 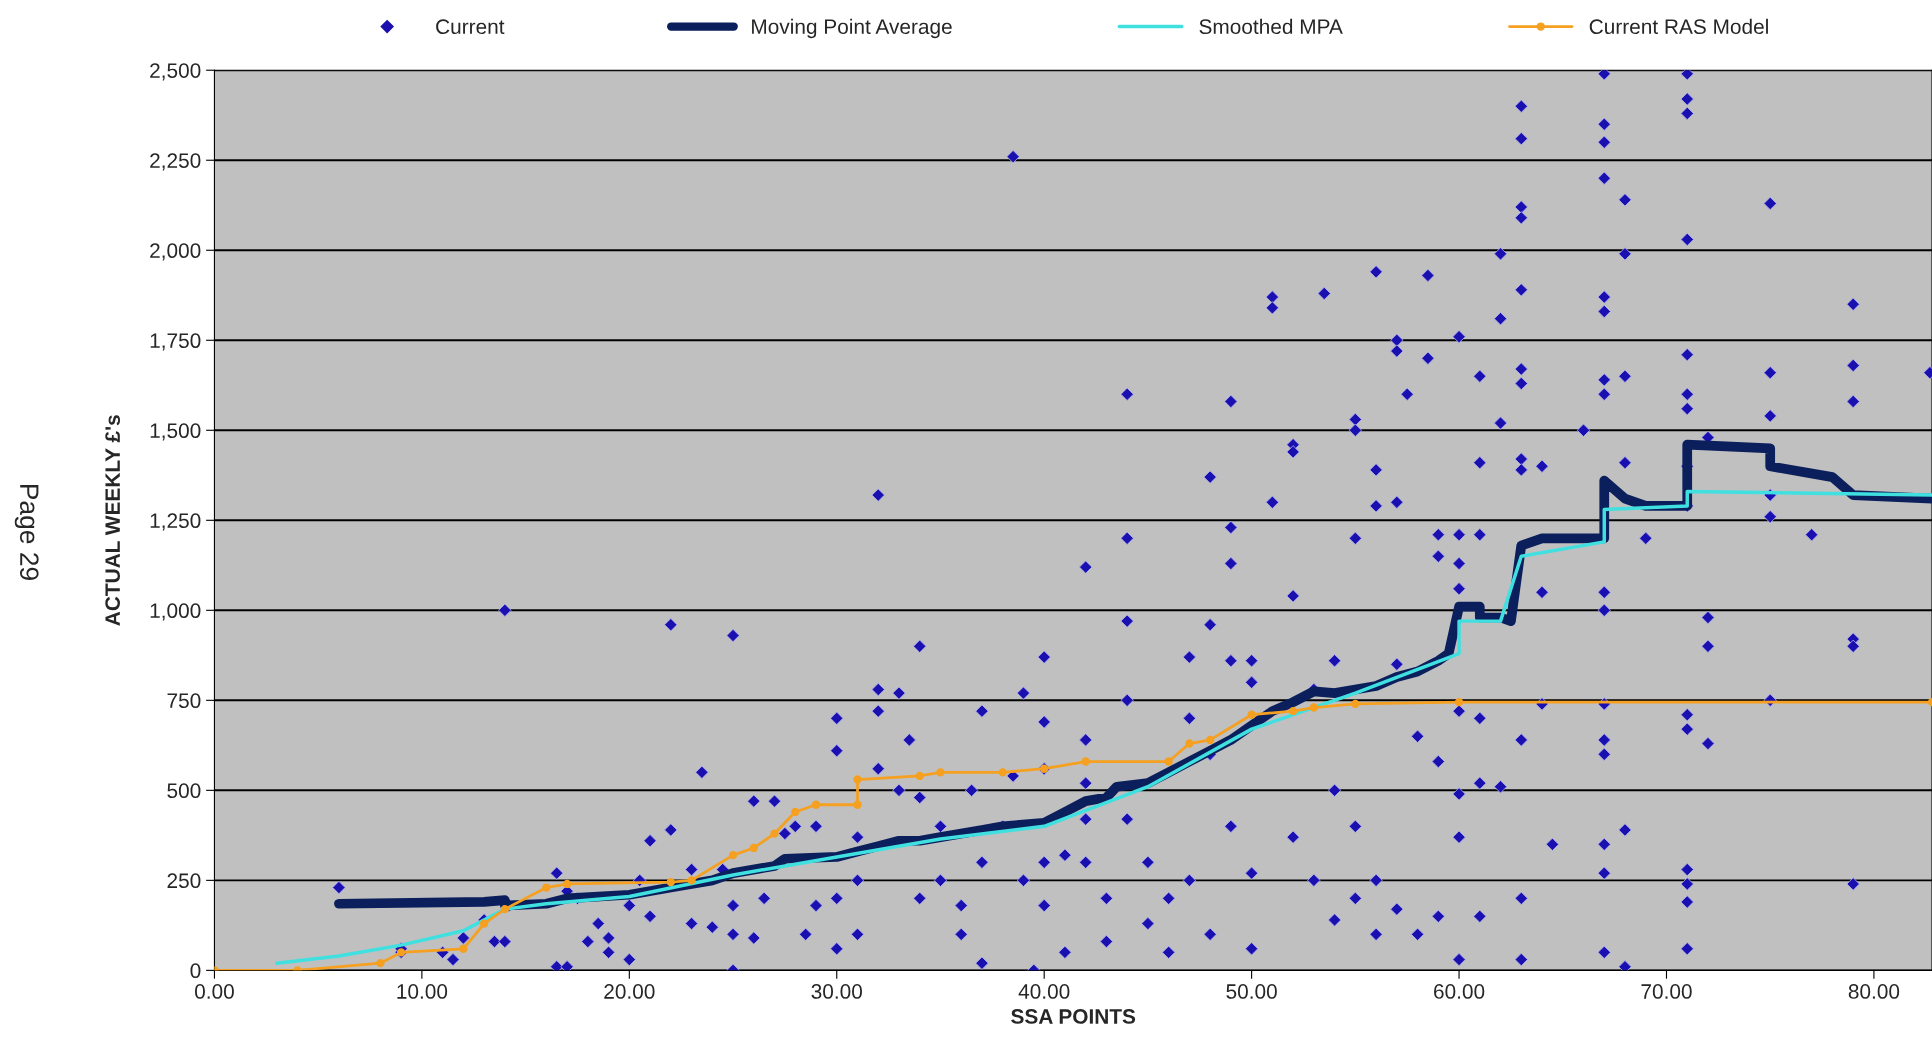 What do you see at coordinates (175, 612) in the screenshot?
I see `y-tick-label: 1,000` at bounding box center [175, 612].